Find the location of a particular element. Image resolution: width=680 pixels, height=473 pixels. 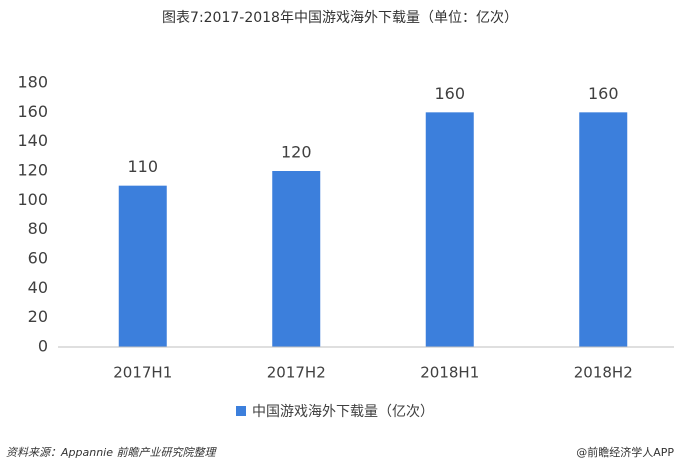

y-tick-label: 60 is located at coordinates (38, 258).